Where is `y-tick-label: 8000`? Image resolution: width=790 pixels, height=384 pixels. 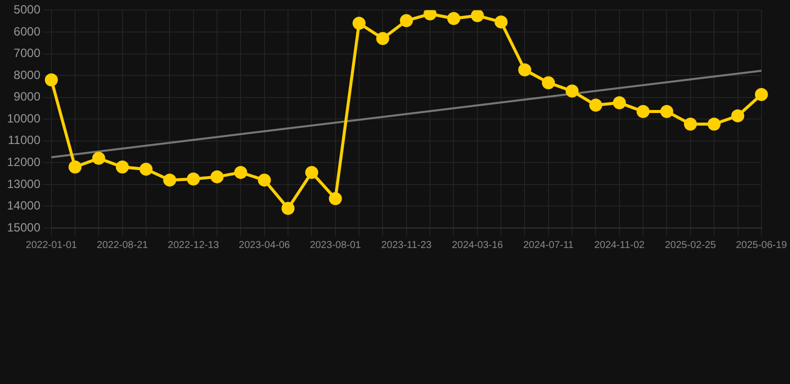
y-tick-label: 8000 is located at coordinates (27, 75).